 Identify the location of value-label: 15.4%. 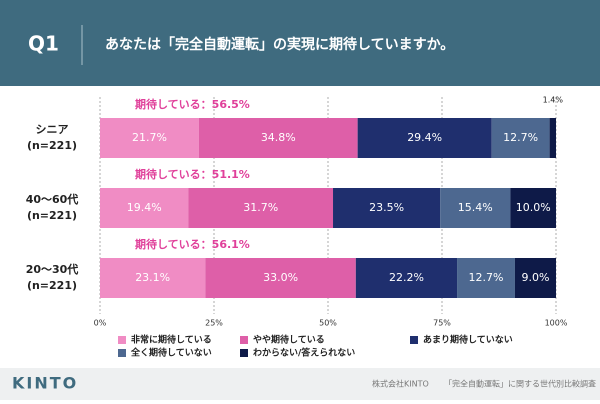
(475, 207).